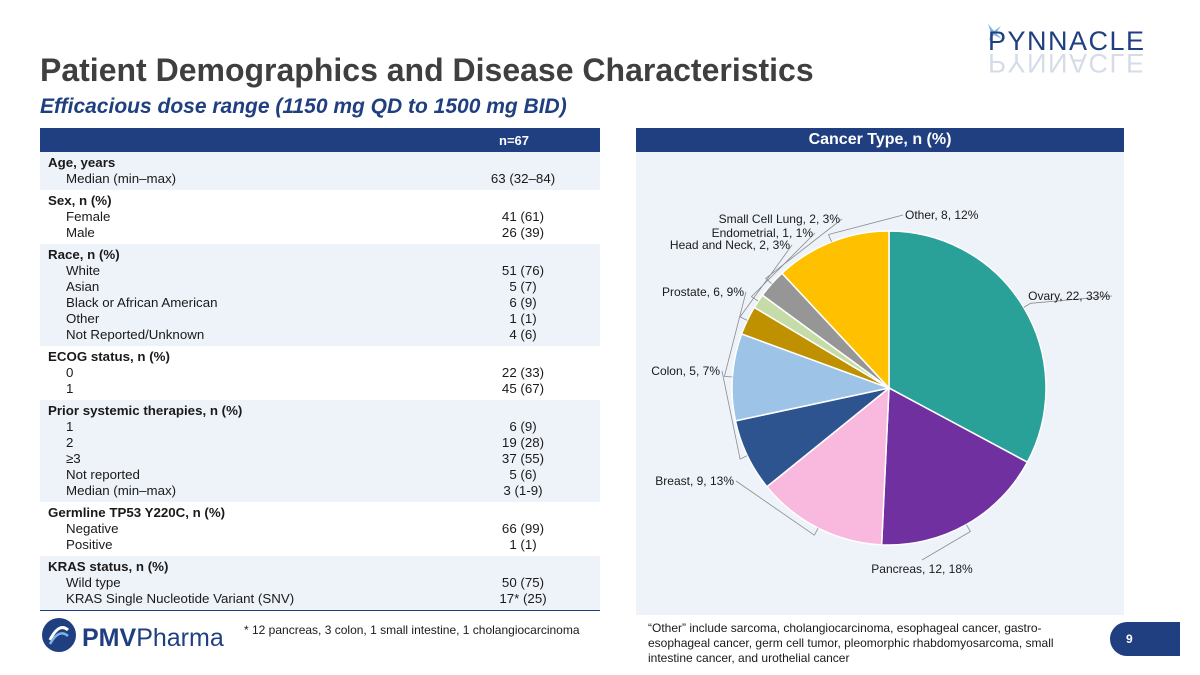  What do you see at coordinates (109, 356) in the screenshot?
I see `section-title: ECOG status, n (%)` at bounding box center [109, 356].